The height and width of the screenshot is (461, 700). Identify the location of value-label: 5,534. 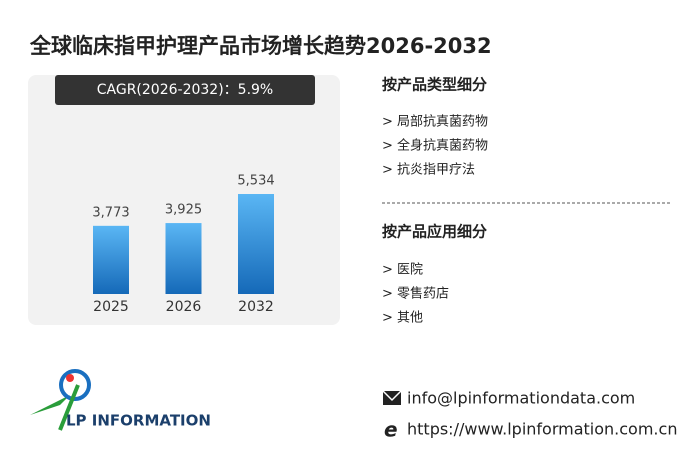
(255, 181).